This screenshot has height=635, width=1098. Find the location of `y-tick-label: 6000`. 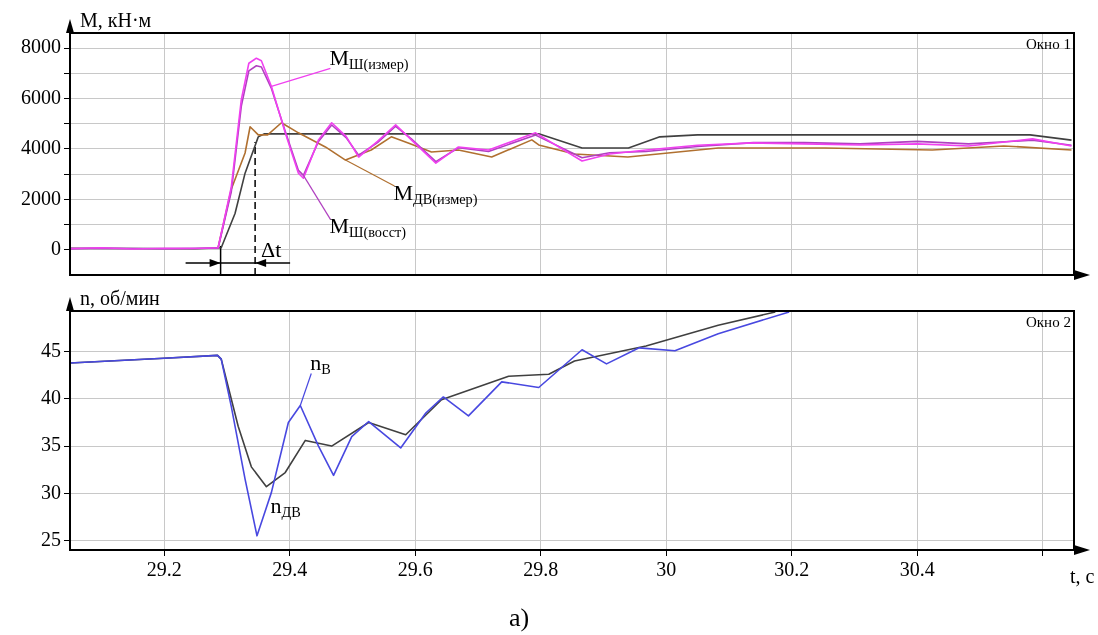

y-tick-label: 6000 is located at coordinates (41, 96).